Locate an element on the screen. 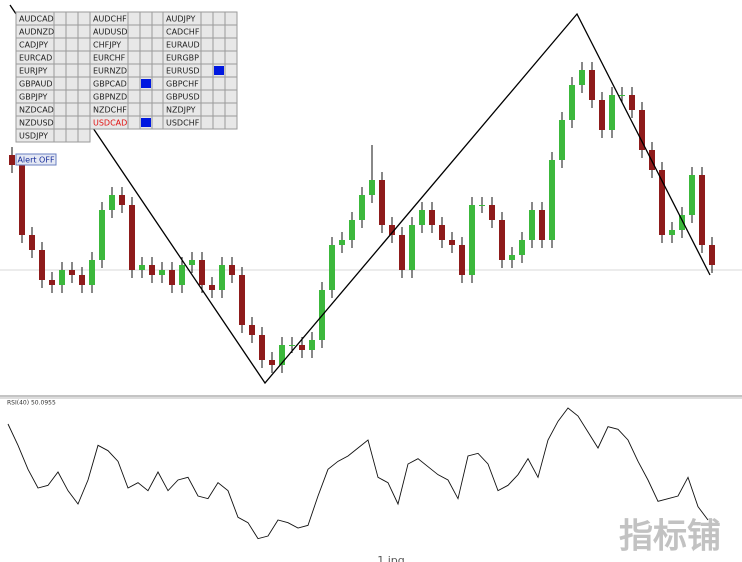 This screenshot has height=562, width=742. symbol-label: CADCHF is located at coordinates (183, 32).